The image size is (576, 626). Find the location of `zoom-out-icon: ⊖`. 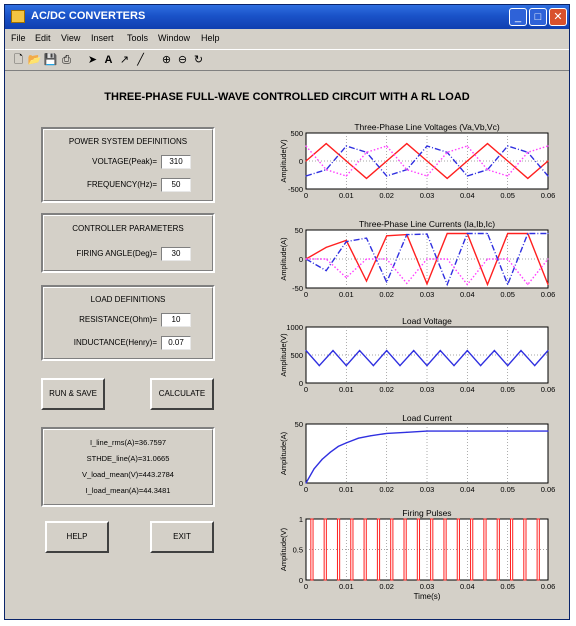

zoom-out-icon: ⊖ is located at coordinates (182, 60).